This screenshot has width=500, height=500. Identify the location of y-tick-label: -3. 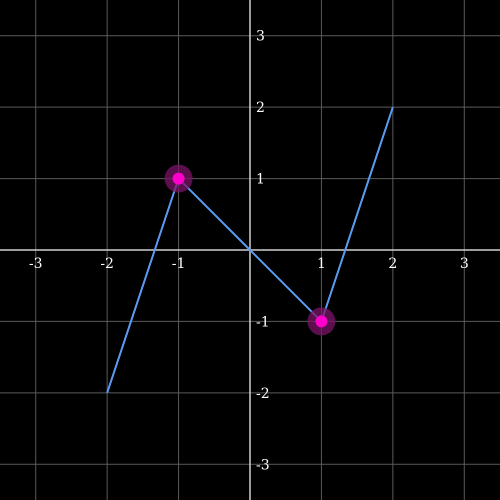
(263, 465).